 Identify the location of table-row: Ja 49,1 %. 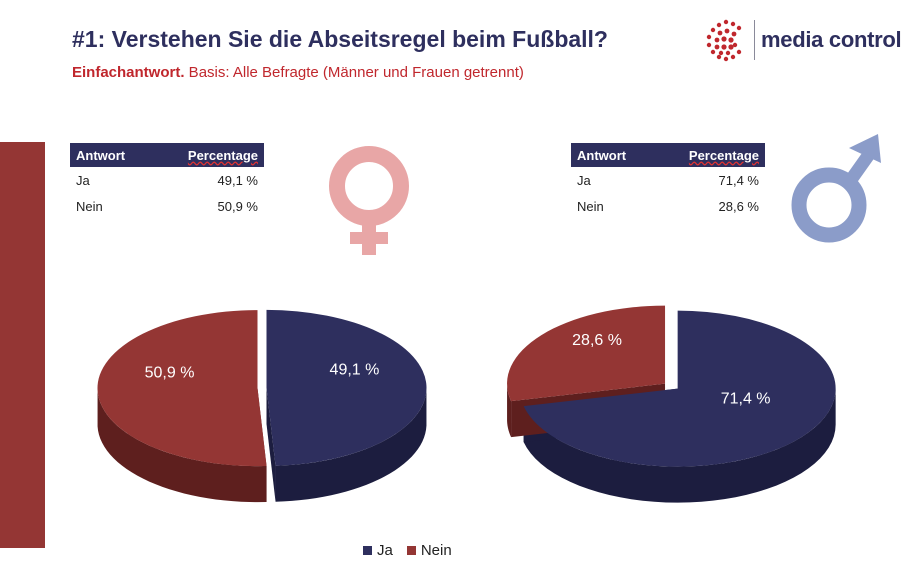
(167, 180).